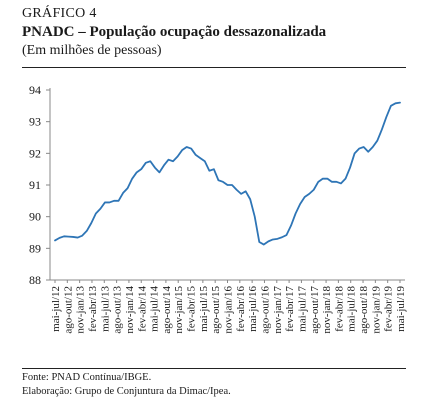 The width and height of the screenshot is (428, 408). What do you see at coordinates (290, 309) in the screenshot?
I see `x-tick-label: fev-abr/17` at bounding box center [290, 309].